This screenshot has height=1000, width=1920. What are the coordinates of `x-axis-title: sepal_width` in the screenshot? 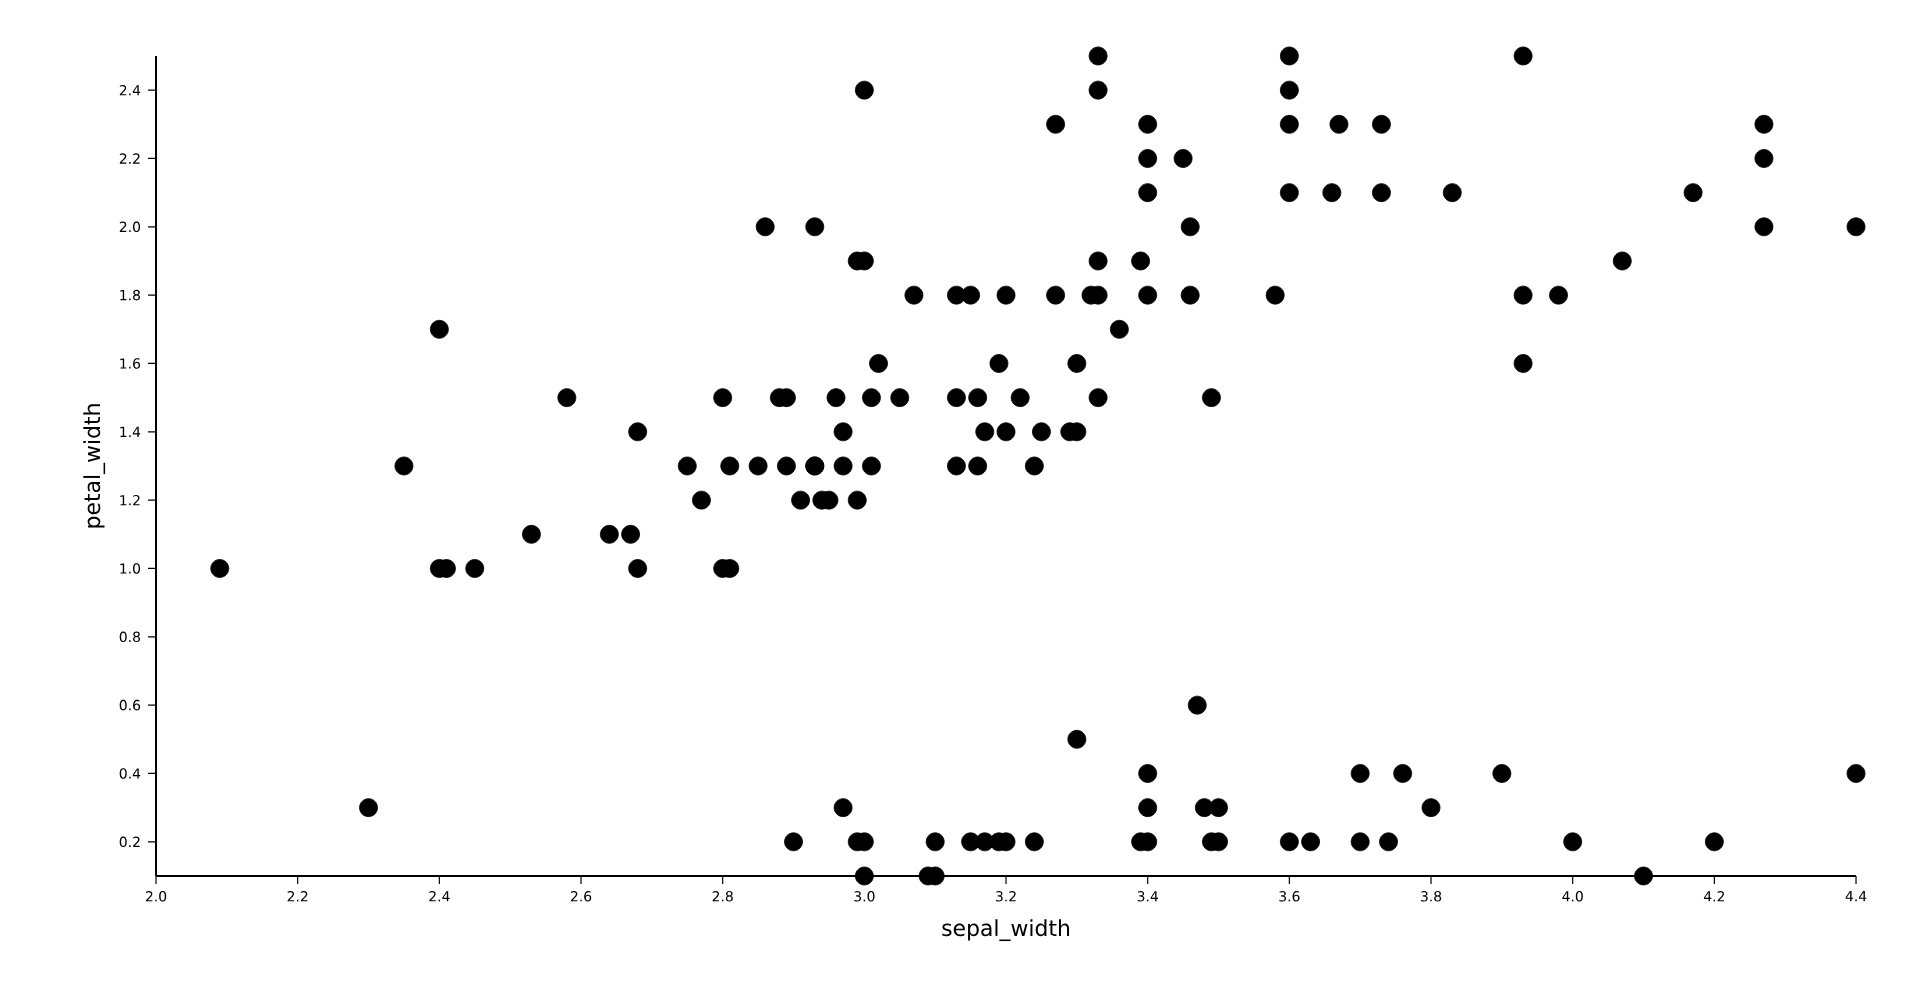 It's located at (1006, 930).